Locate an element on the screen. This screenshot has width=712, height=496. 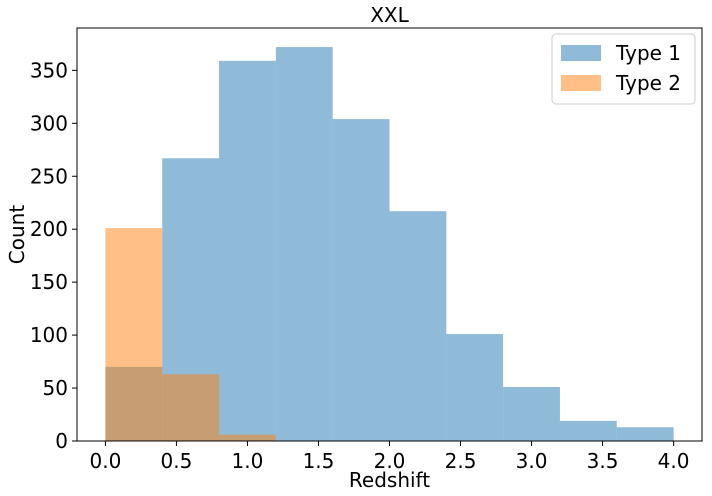
x-tick-label: 2.0 is located at coordinates (390, 461).